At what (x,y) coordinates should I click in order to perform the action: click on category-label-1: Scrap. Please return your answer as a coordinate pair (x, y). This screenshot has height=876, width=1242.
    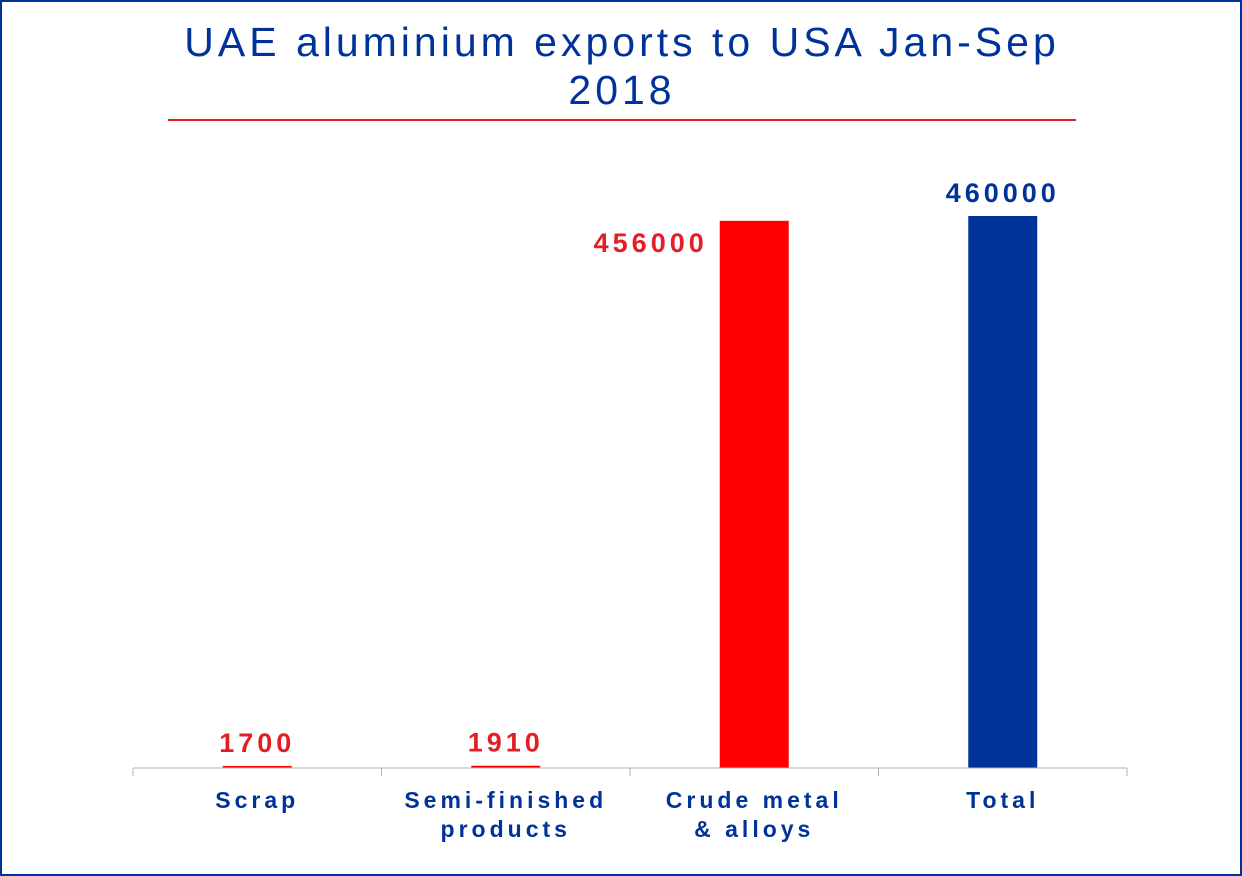
    Looking at the image, I should click on (257, 800).